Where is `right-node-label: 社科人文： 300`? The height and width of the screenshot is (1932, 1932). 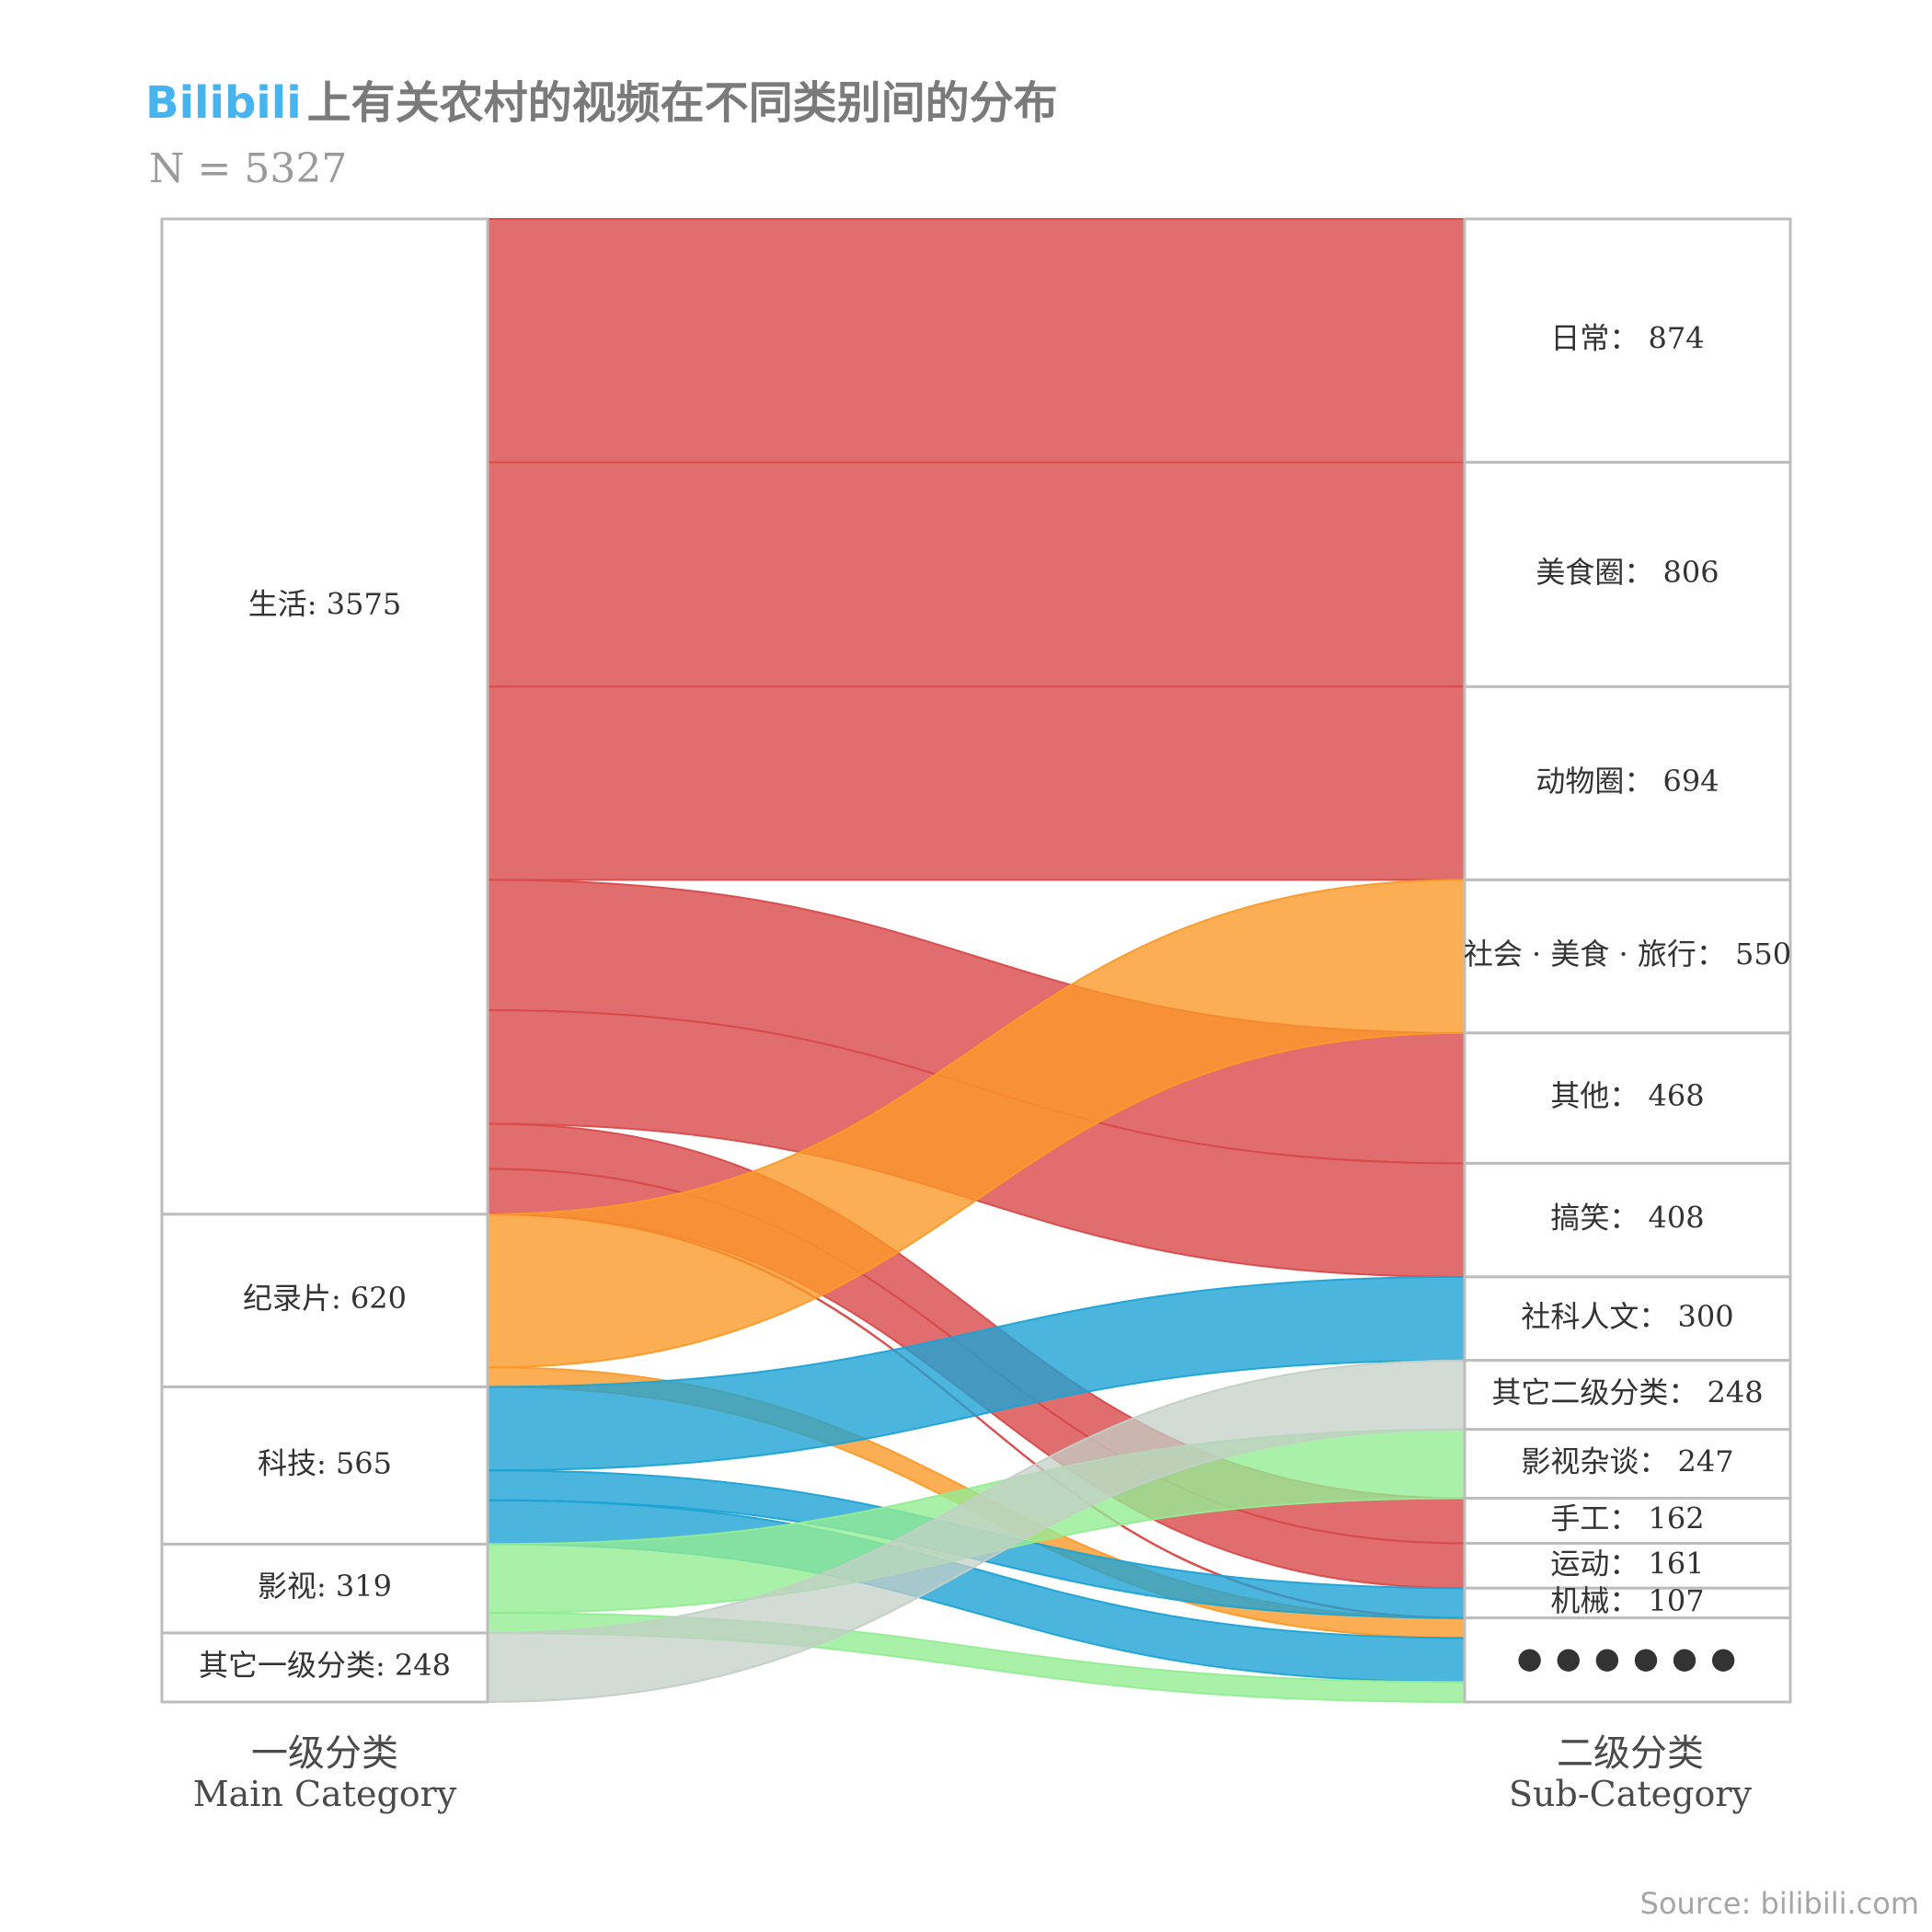
right-node-label: 社科人文： 300 is located at coordinates (1627, 1316).